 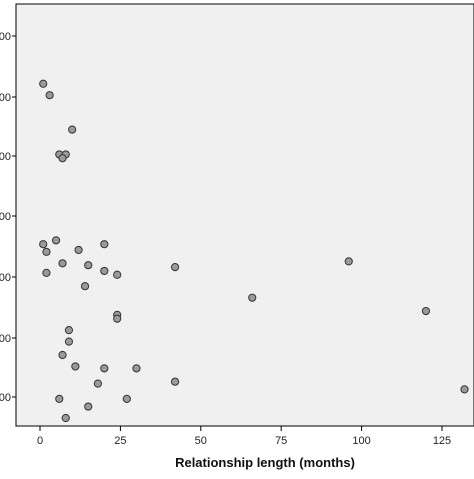 I want to click on x-tick-label: 0, so click(x=40, y=441).